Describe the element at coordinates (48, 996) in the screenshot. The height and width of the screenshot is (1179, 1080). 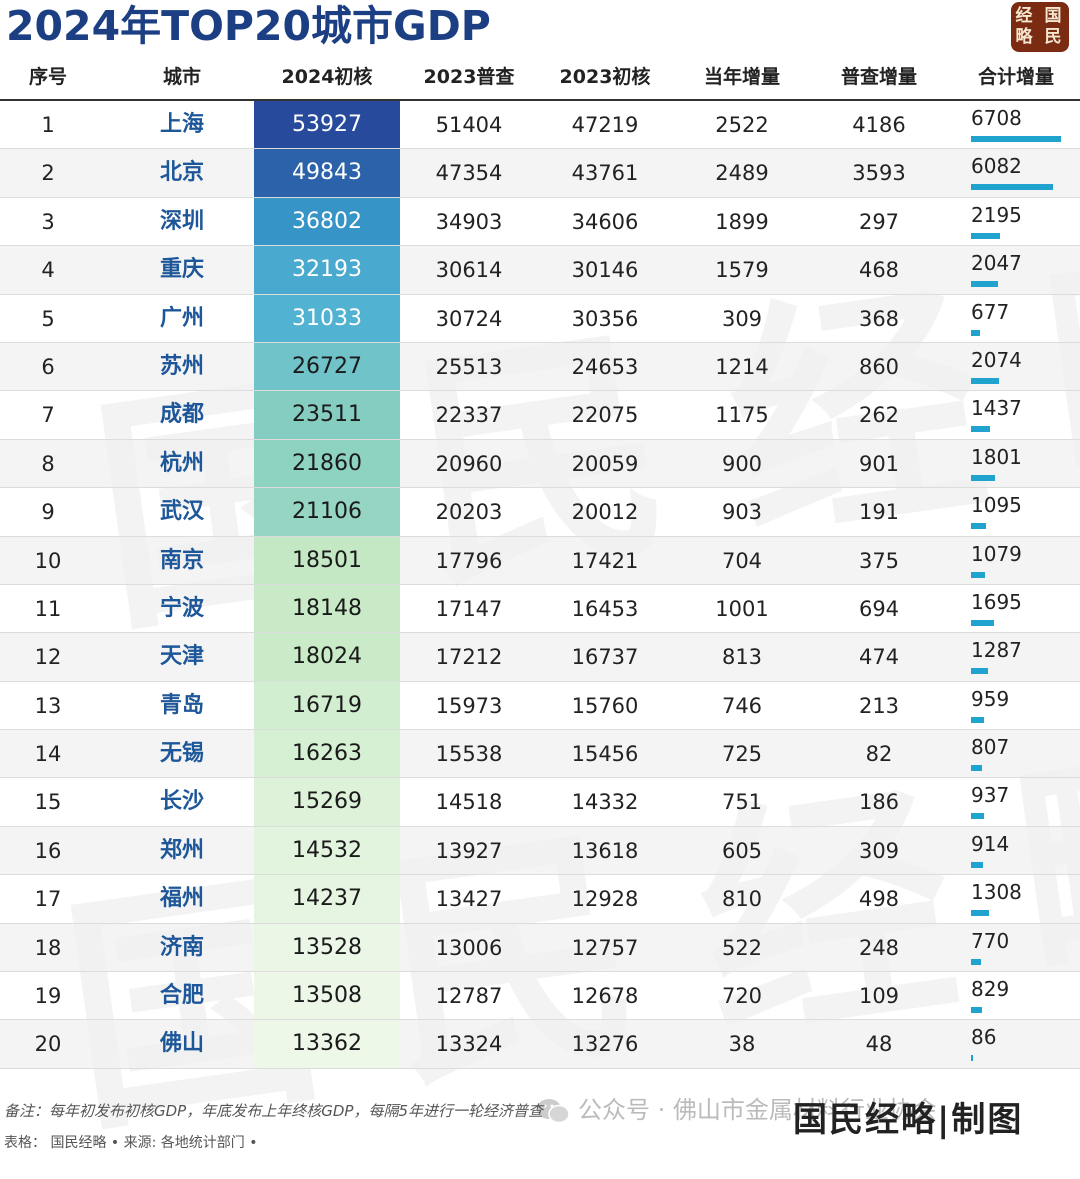
I see `rank-cell: 19` at that location.